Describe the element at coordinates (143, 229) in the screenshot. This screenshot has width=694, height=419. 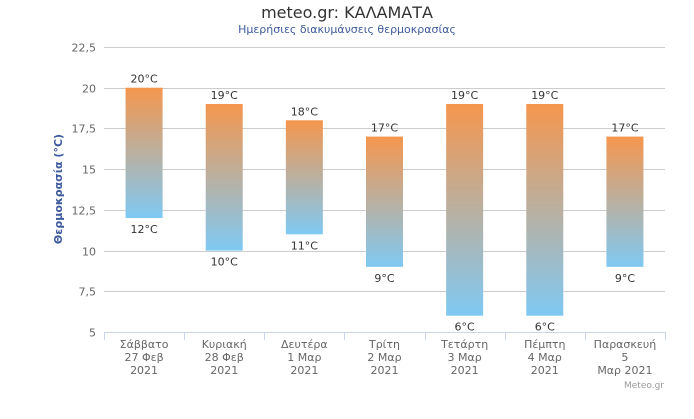
I see `low-value-label: 12°C` at that location.